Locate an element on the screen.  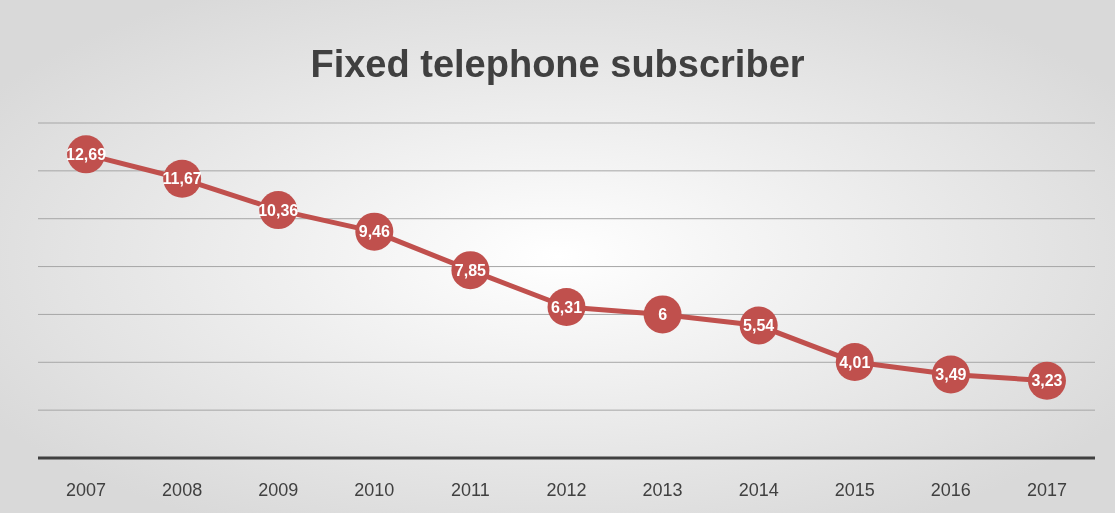
point is located at coordinates (662, 314).